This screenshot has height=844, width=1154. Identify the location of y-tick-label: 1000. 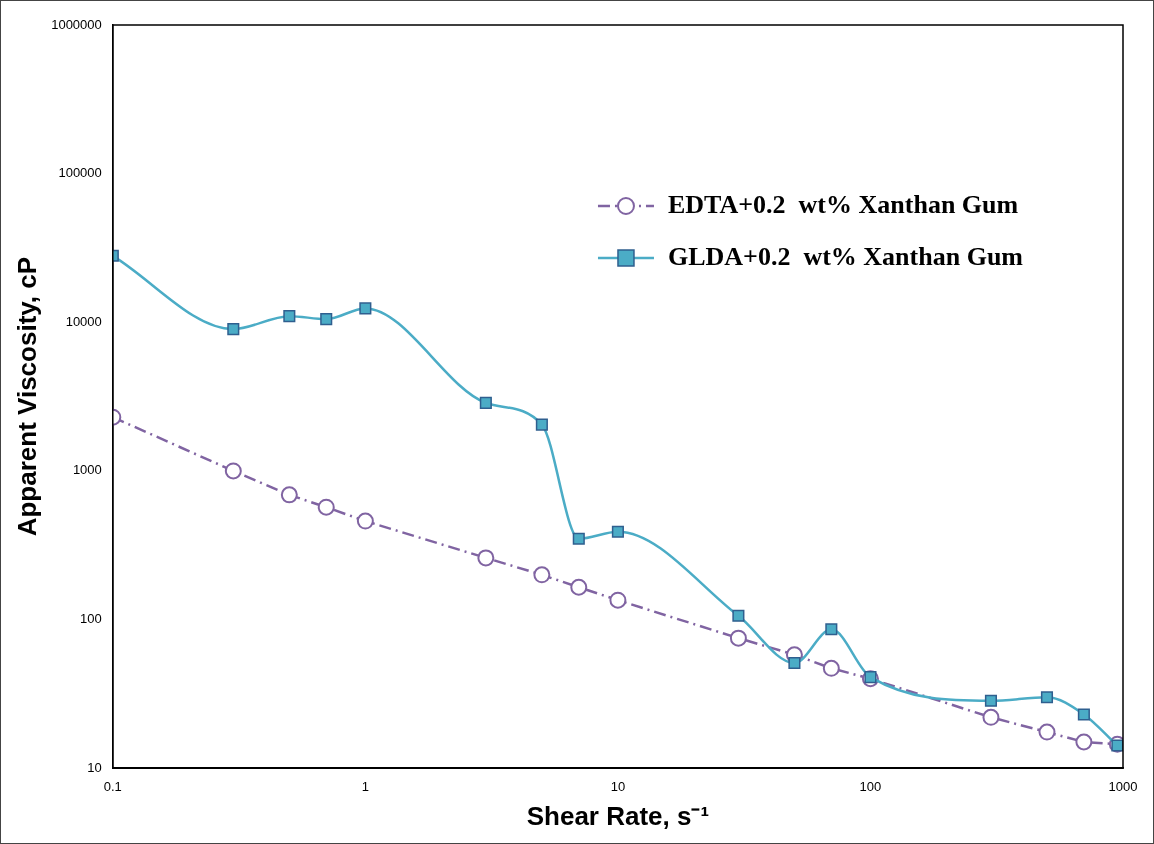
(87, 470).